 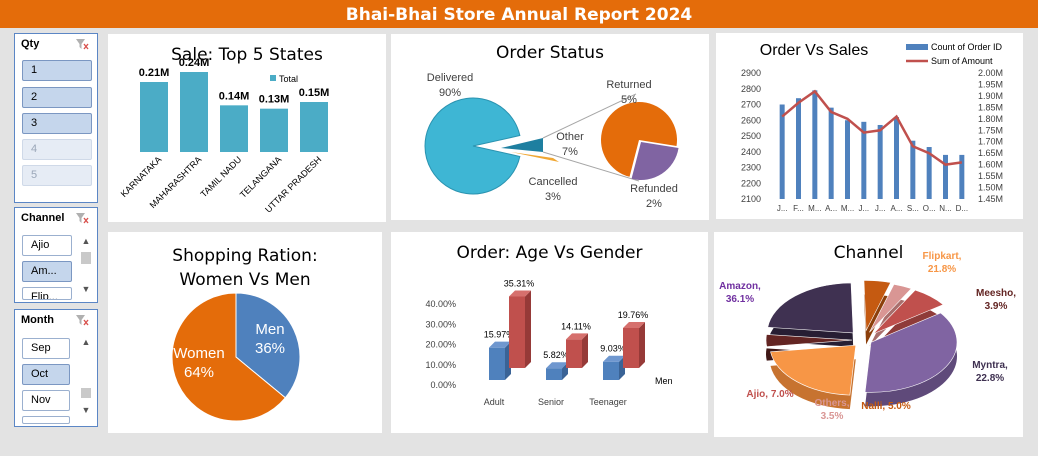 I want to click on y-tick-label: 2800, so click(x=751, y=89).